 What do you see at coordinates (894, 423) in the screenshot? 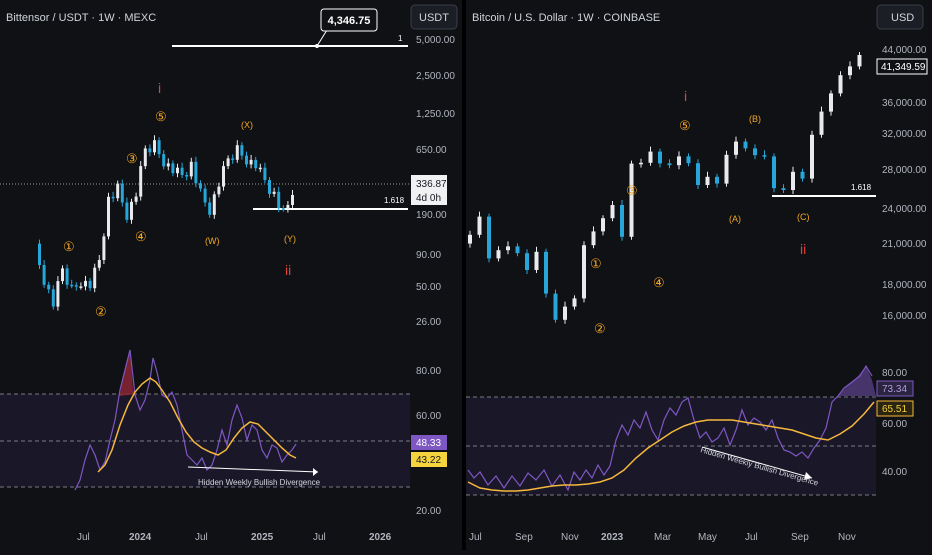
I see `right-rsi-axis: 80.00 60.00 40.00` at bounding box center [894, 423].